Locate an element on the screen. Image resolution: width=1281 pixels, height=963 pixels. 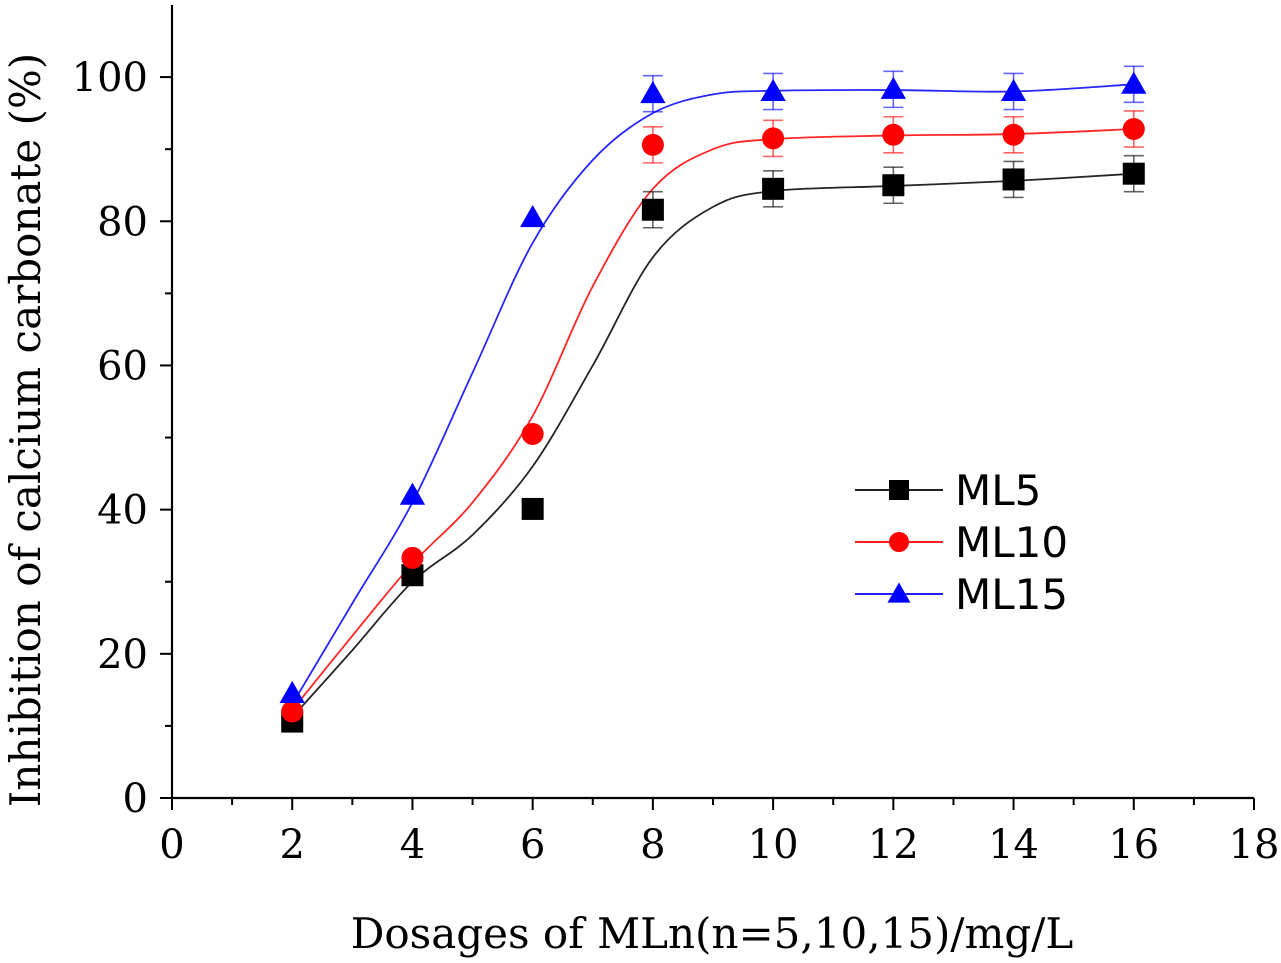
x-tick-label: 0 is located at coordinates (171, 845).